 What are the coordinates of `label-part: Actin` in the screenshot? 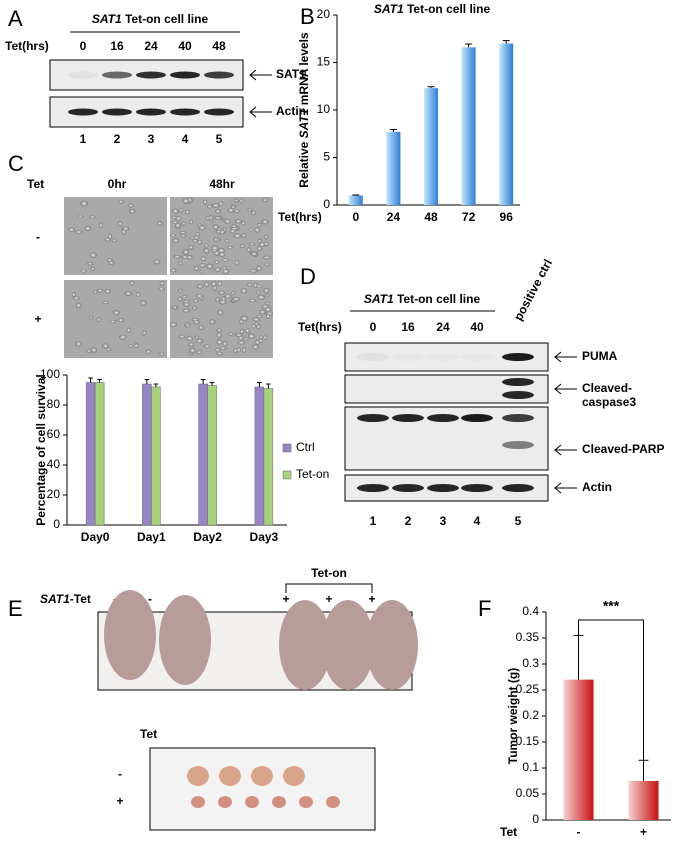 It's located at (597, 487).